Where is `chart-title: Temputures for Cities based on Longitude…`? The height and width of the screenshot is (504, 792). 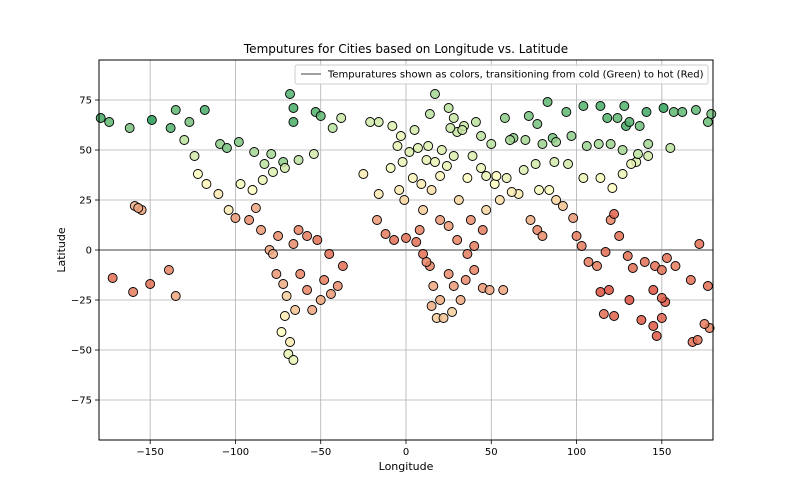
chart-title: Temputures for Cities based on Longitude… is located at coordinates (405, 49).